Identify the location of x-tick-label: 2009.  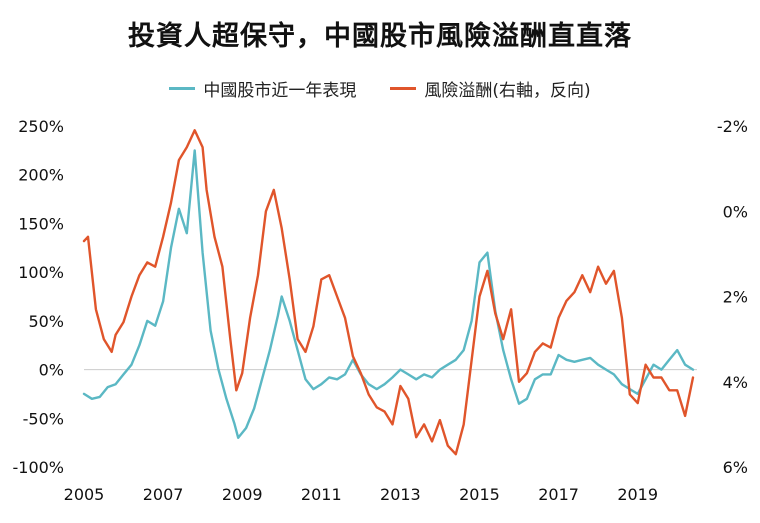
(242, 494).